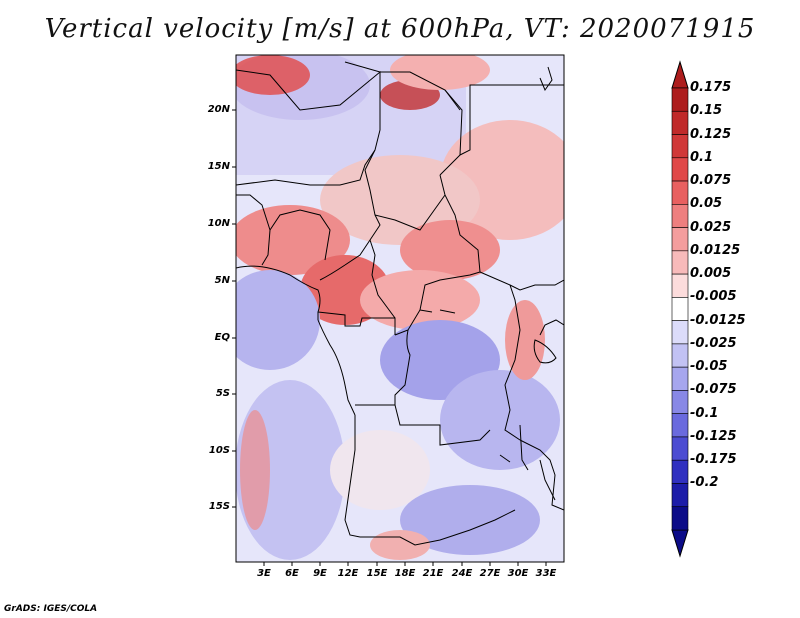  I want to click on colorbar-label: 0.175, so click(711, 87).